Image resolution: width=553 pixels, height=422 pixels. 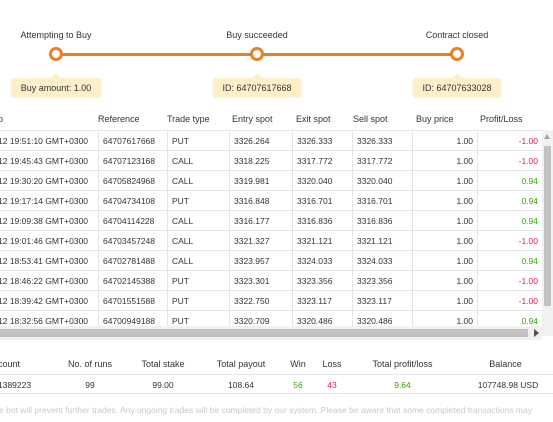 What do you see at coordinates (298, 385) in the screenshot?
I see `summary-win: 56` at bounding box center [298, 385].